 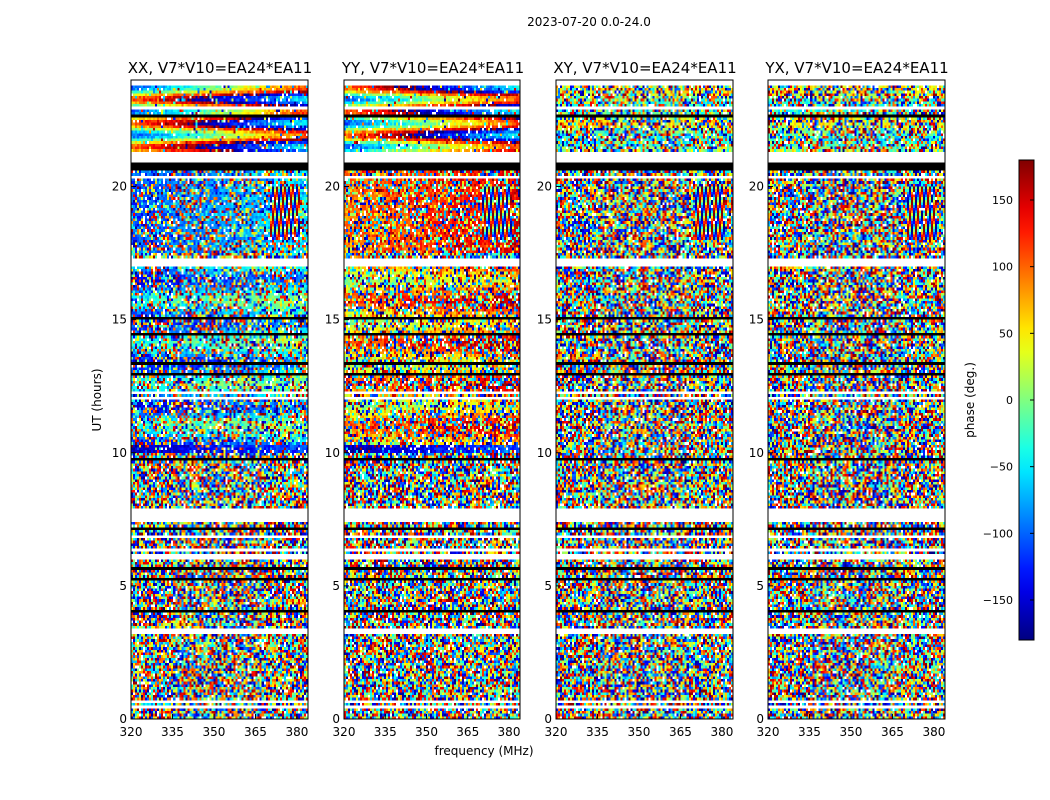 I want to click on panel-title-xy: XY, V7*V10=EA24*EA11, so click(x=644, y=68).